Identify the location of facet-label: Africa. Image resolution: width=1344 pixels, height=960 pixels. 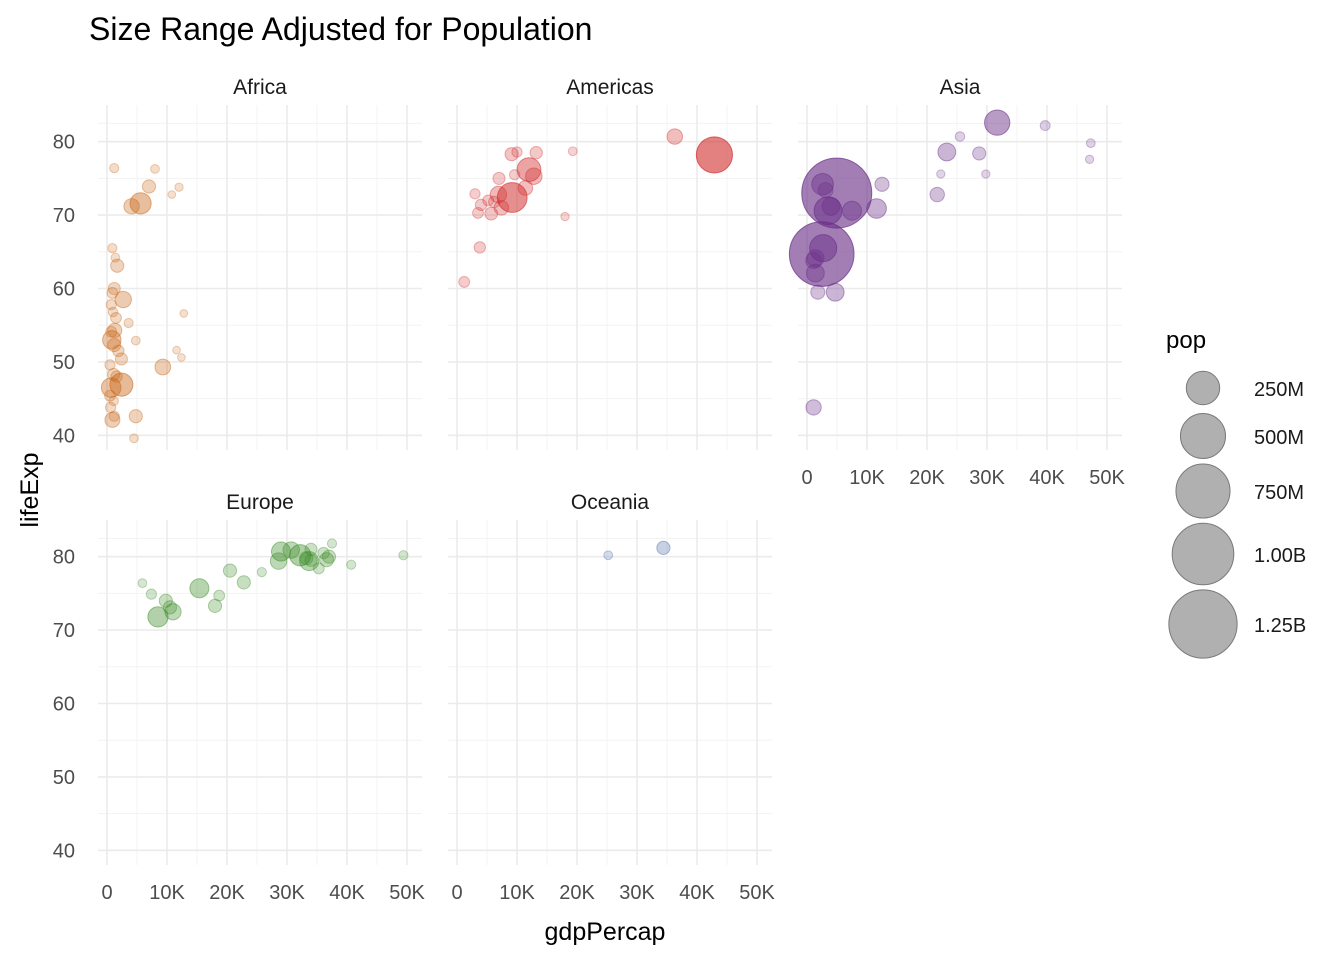
(260, 87).